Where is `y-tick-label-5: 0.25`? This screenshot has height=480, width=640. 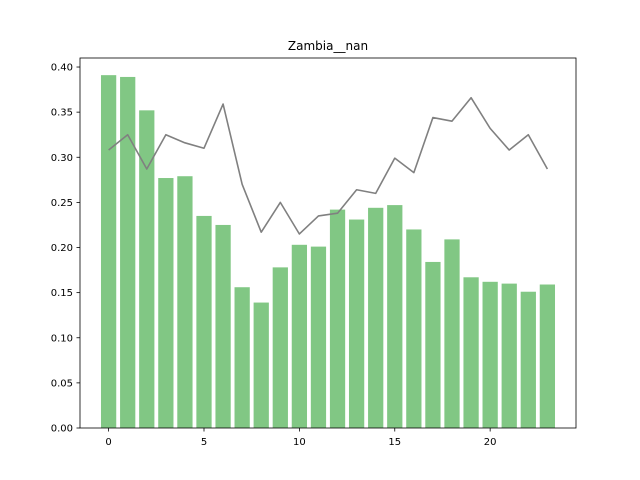
y-tick-label-5: 0.25 is located at coordinates (62, 203).